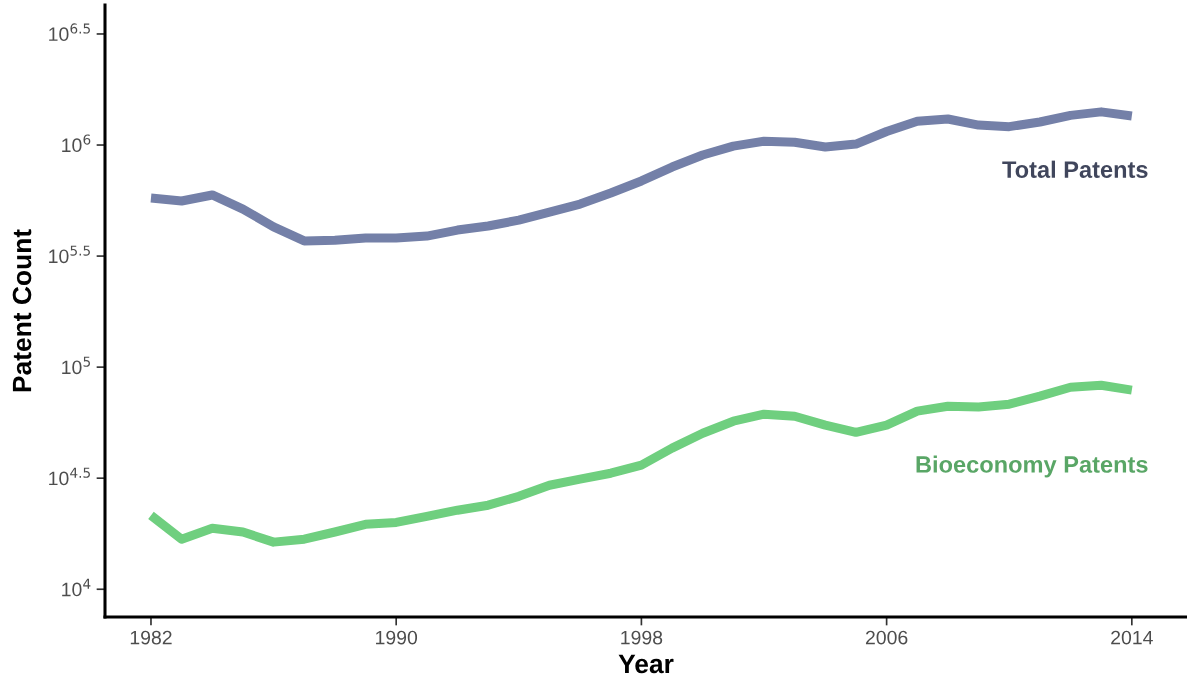 This screenshot has width=1187, height=684. What do you see at coordinates (886, 637) in the screenshot?
I see `x-tick-label: 2006` at bounding box center [886, 637].